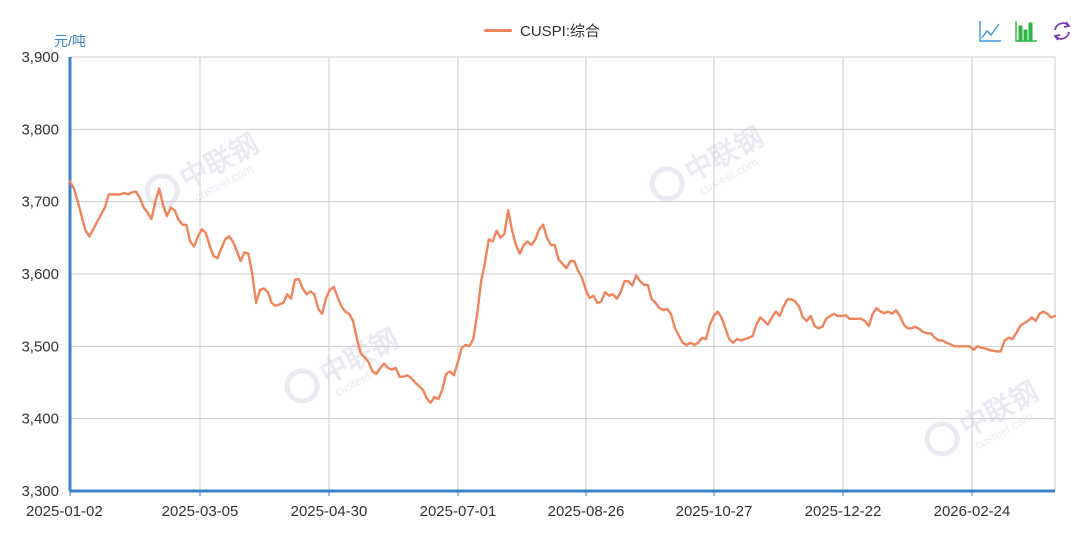  What do you see at coordinates (714, 511) in the screenshot?
I see `x-tick-label: 2025-10-27` at bounding box center [714, 511].